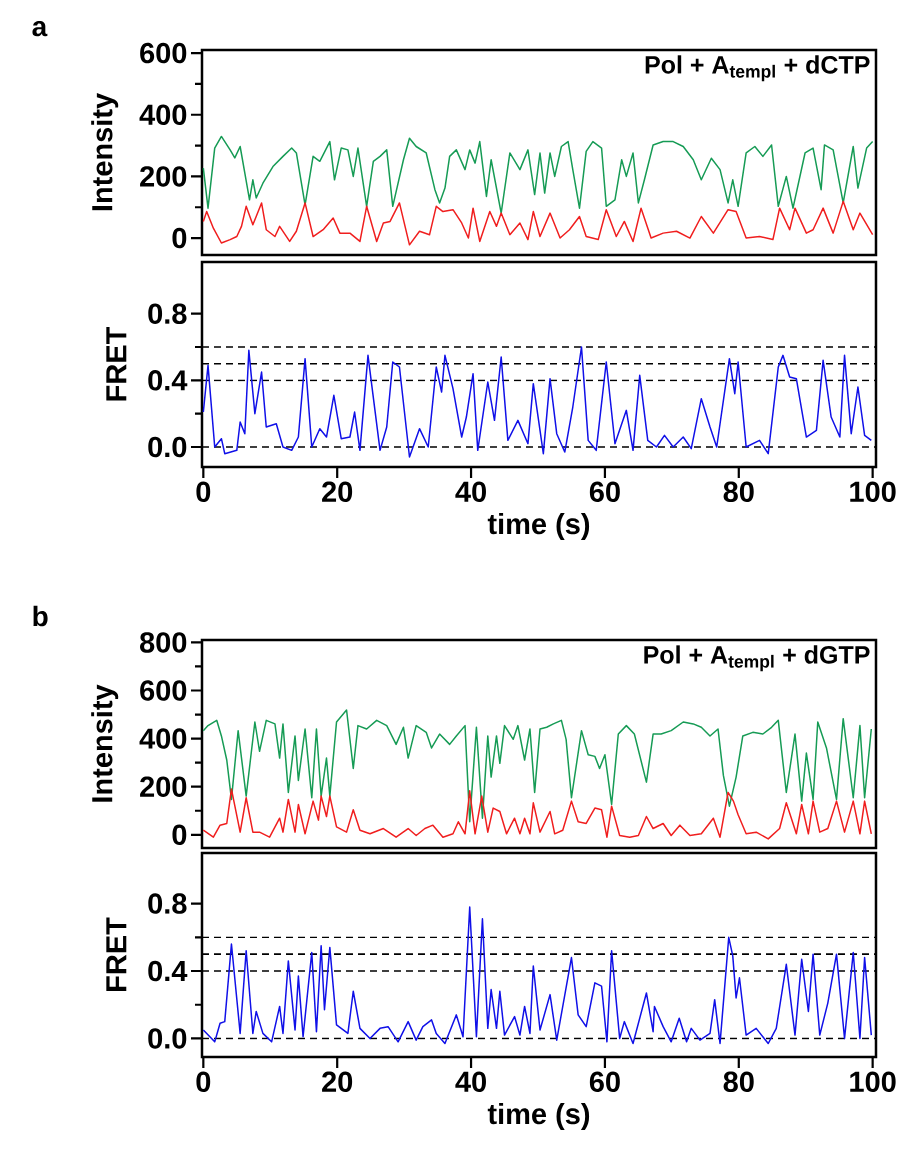  What do you see at coordinates (40, 29) in the screenshot?
I see `chart-title: a` at bounding box center [40, 29].